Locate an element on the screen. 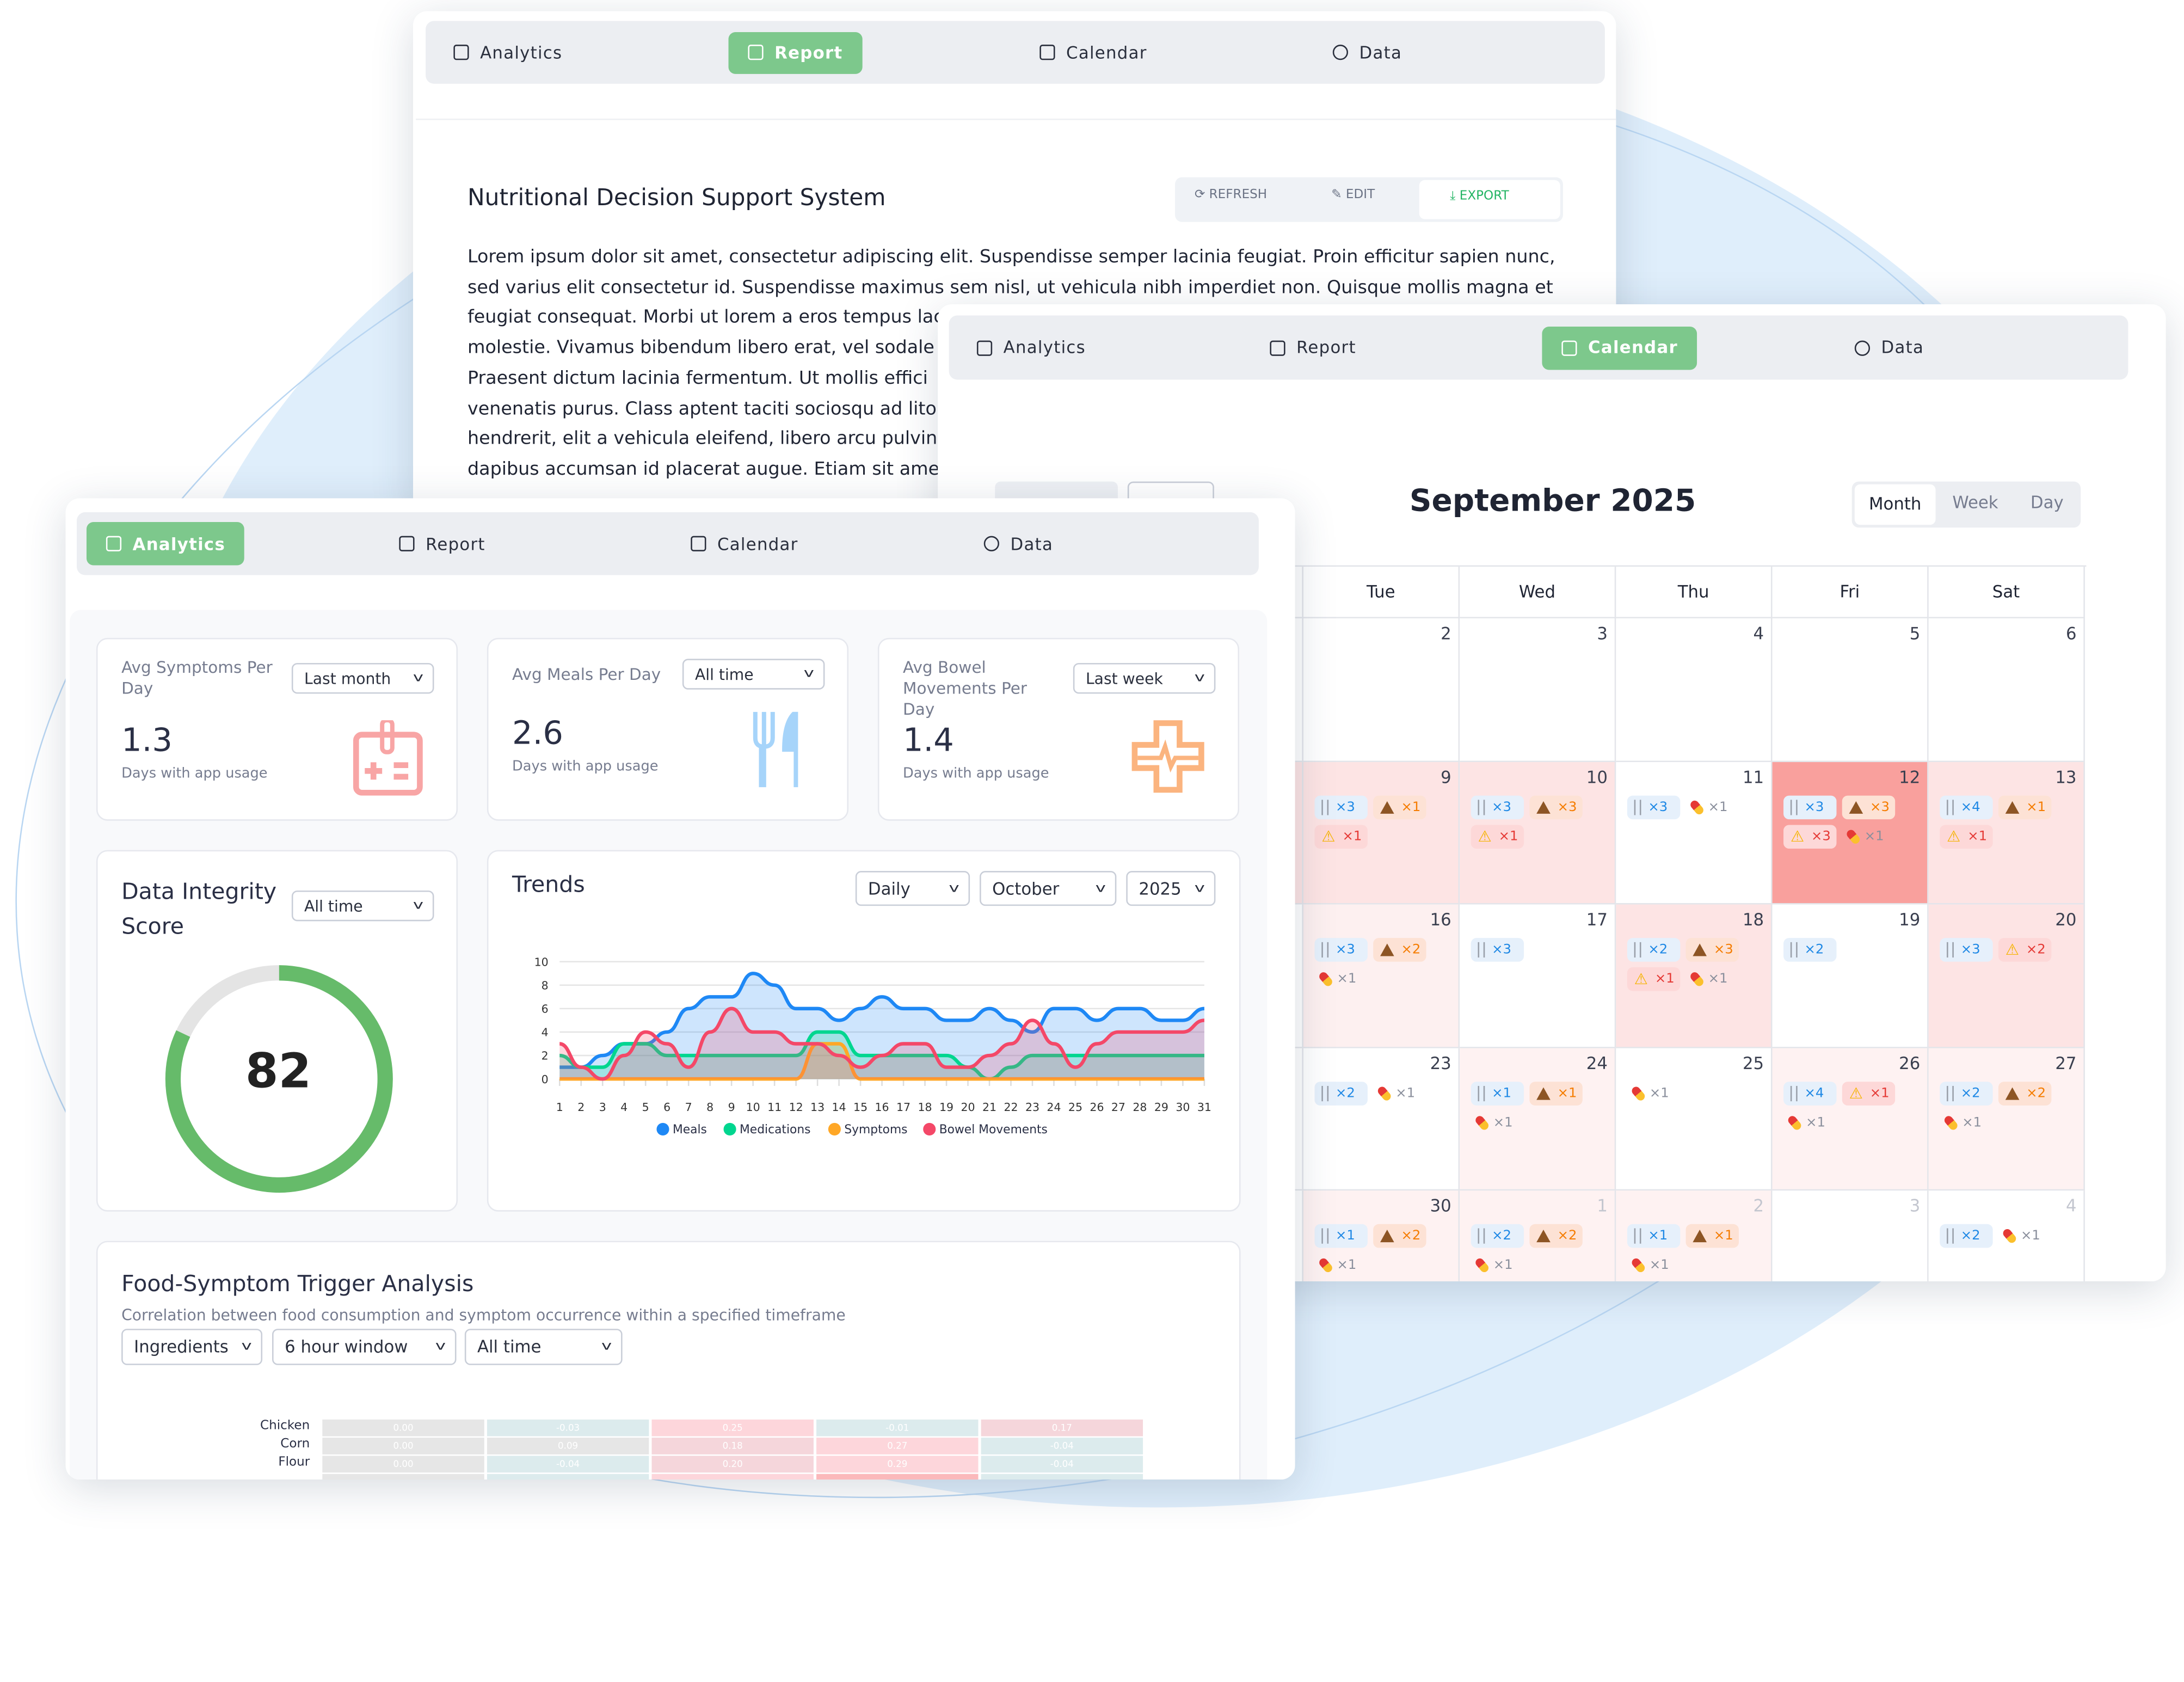 The width and height of the screenshot is (2184, 1682). calendar-day: 13 ×4 ×1 ⚠ ×1 is located at coordinates (2006, 833).